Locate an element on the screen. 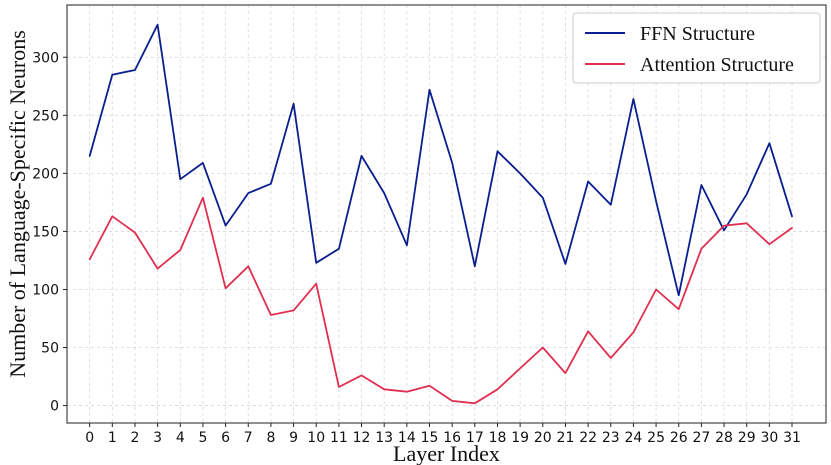 This screenshot has height=465, width=831. x-tick-label: 1 is located at coordinates (112, 438).